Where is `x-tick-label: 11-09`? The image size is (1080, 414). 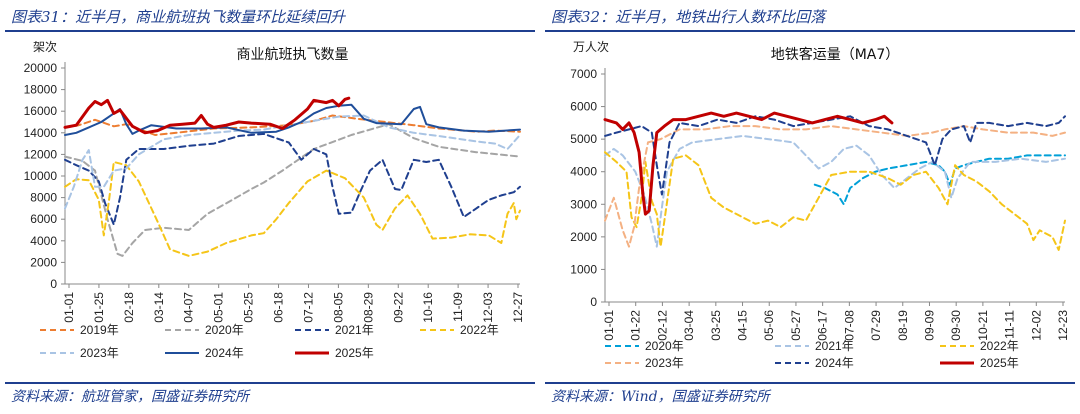
x-tick-label: 11-09 is located at coordinates (458, 307).